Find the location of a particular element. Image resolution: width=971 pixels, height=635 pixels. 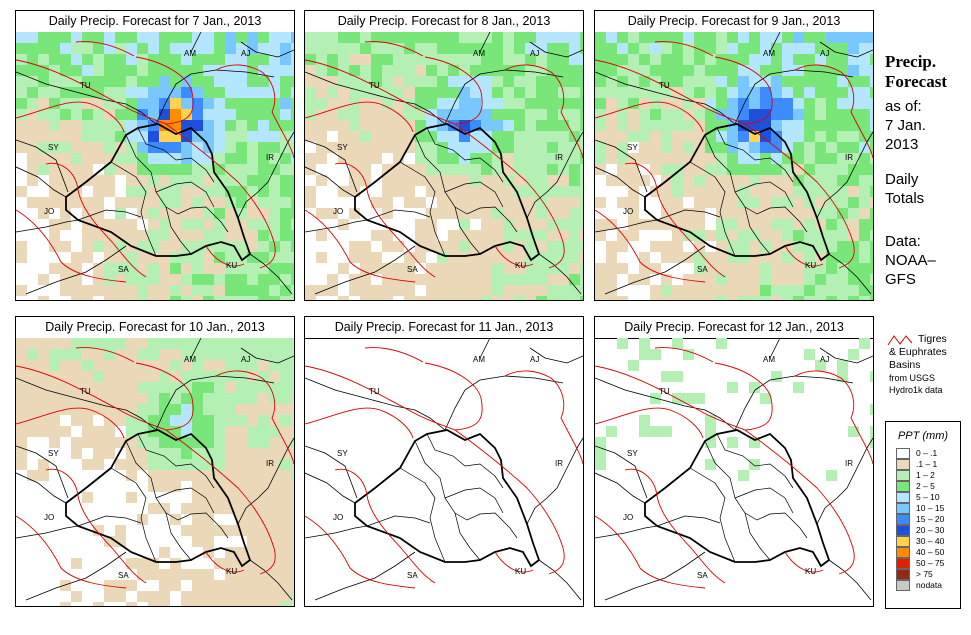

legend-label: nodata is located at coordinates (929, 585).